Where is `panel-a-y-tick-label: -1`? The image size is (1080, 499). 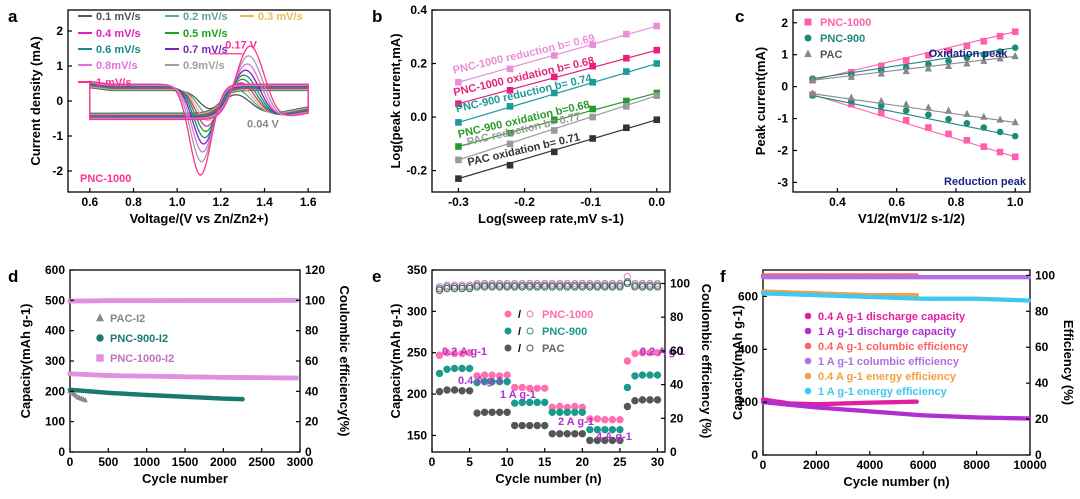
panel-a-y-tick-label: -1 is located at coordinates (57, 136).